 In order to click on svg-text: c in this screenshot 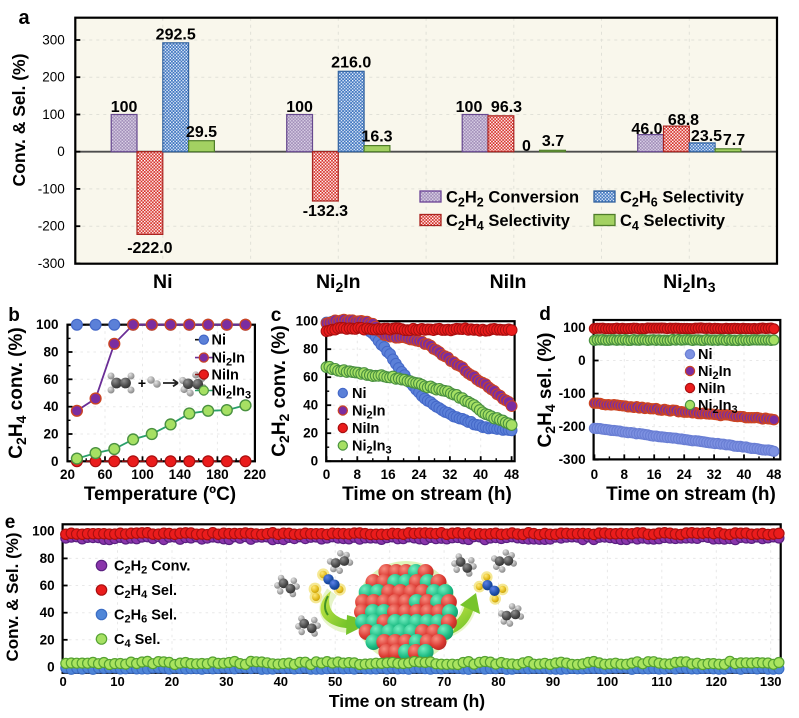, I will do `click(276, 315)`.